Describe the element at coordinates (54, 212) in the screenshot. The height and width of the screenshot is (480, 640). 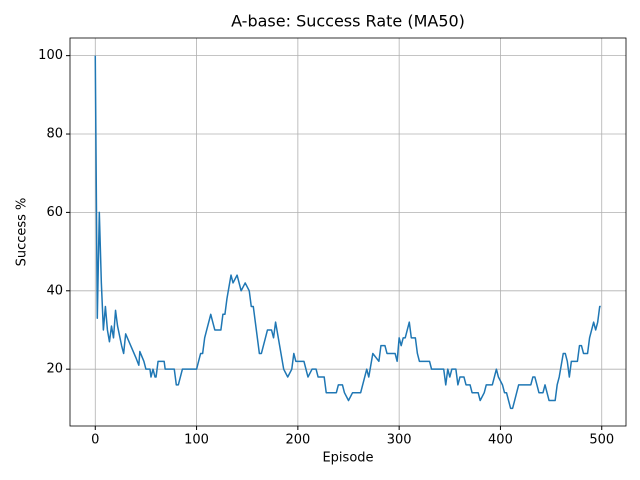
I see `y-tick-label: 60` at that location.